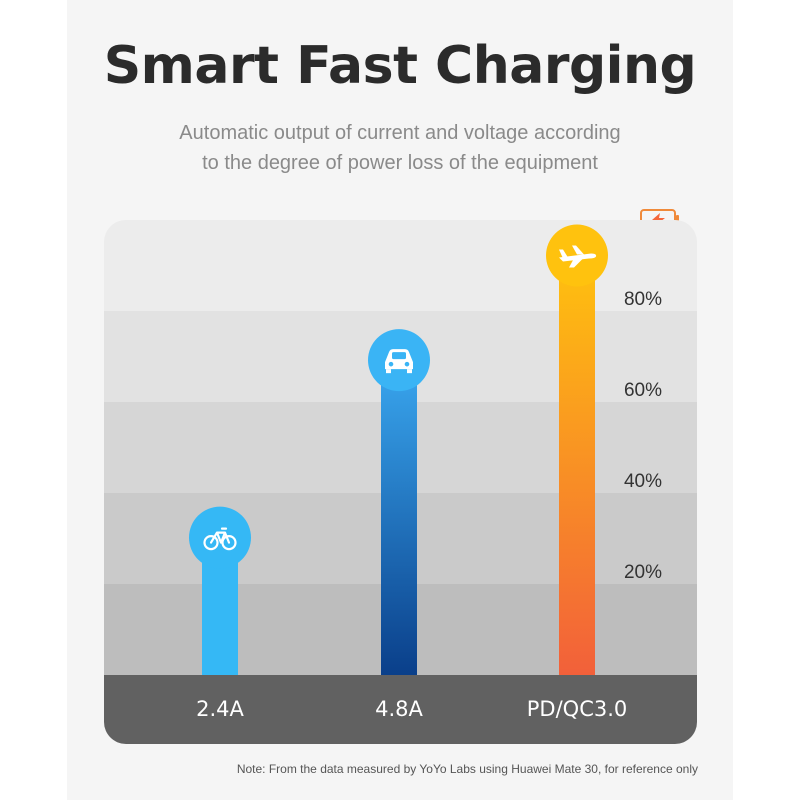 Image resolution: width=800 pixels, height=800 pixels. Describe the element at coordinates (400, 265) in the screenshot. I see `grid-band` at that location.